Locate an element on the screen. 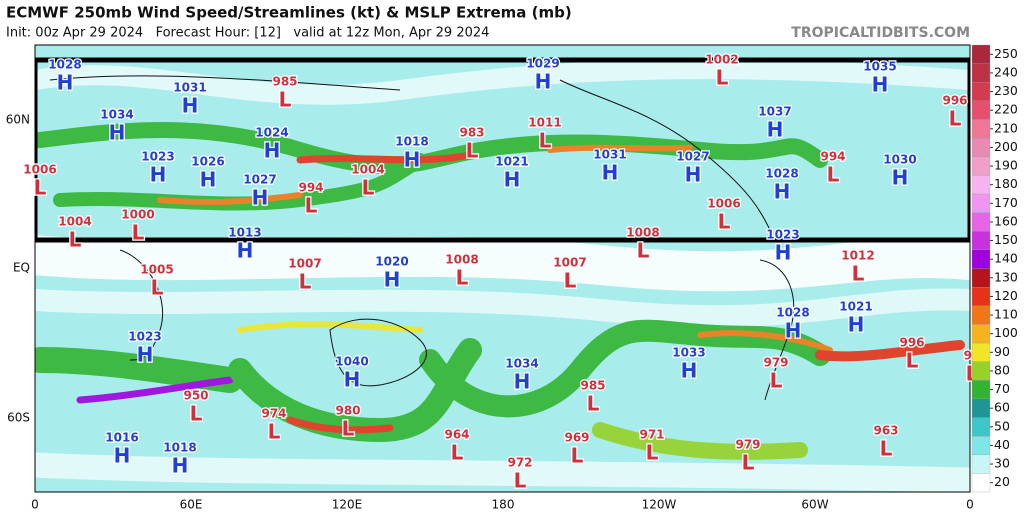 The image size is (1024, 512). pressure-value: 964 is located at coordinates (456, 435).